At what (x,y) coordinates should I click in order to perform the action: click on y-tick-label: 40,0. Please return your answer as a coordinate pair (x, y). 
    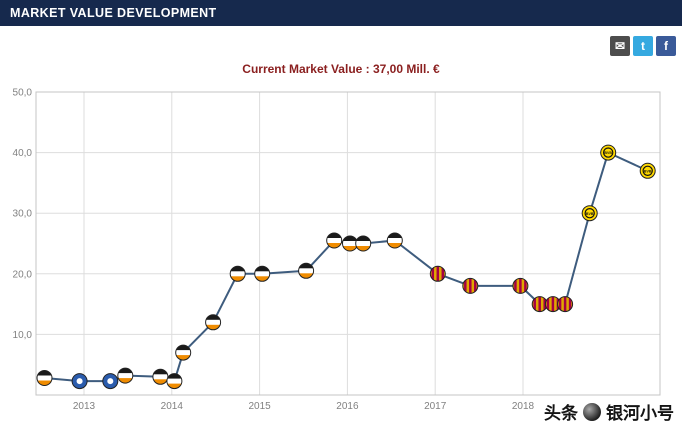
    Looking at the image, I should click on (23, 153).